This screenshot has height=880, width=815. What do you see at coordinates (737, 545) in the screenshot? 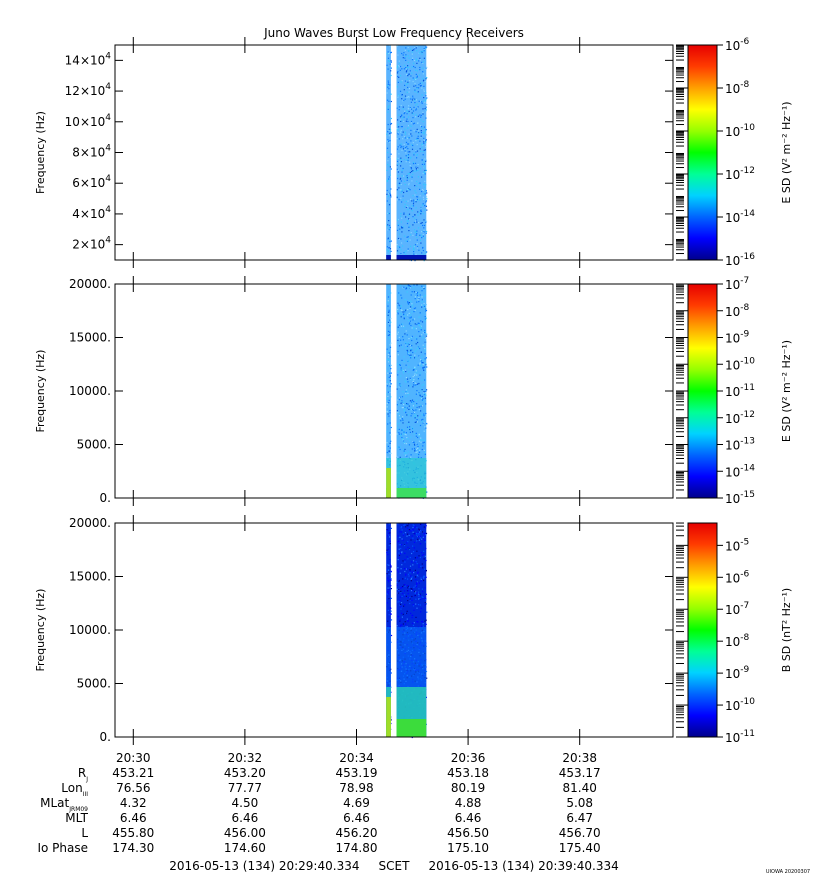
I see `colorbar-tick-label: 10⁻⁵` at bounding box center [737, 545].